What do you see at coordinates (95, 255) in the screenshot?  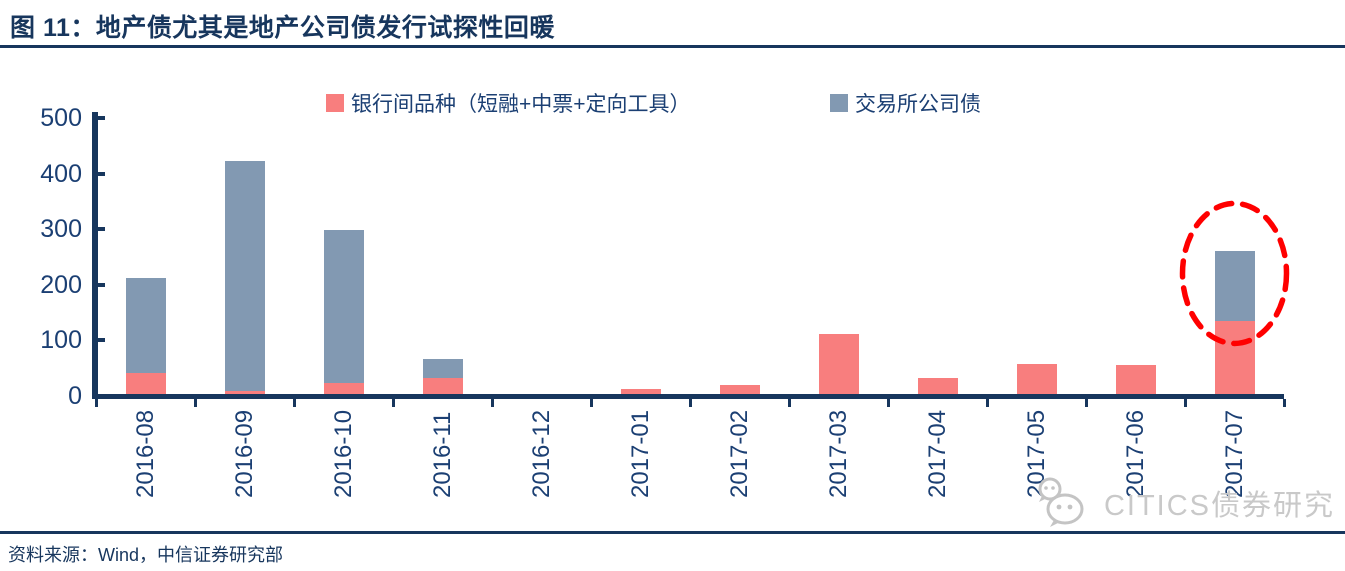 I see `y-axis-line` at bounding box center [95, 255].